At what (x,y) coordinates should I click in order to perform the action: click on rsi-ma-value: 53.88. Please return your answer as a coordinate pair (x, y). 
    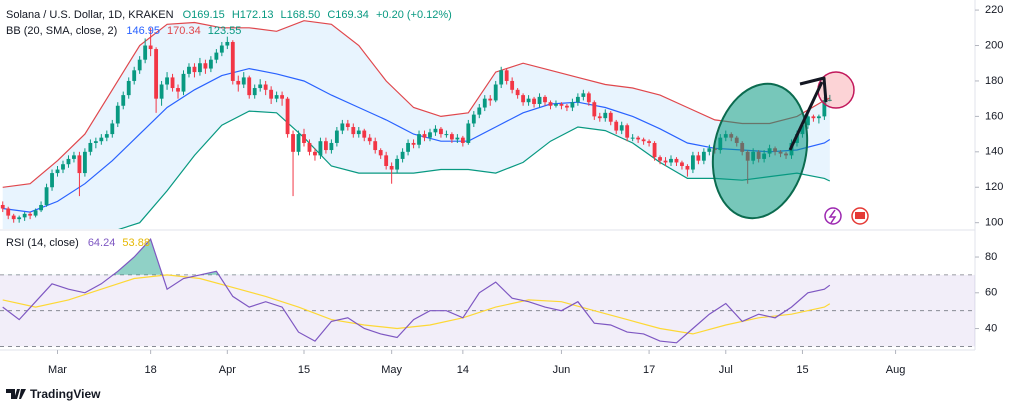
    Looking at the image, I should click on (136, 243).